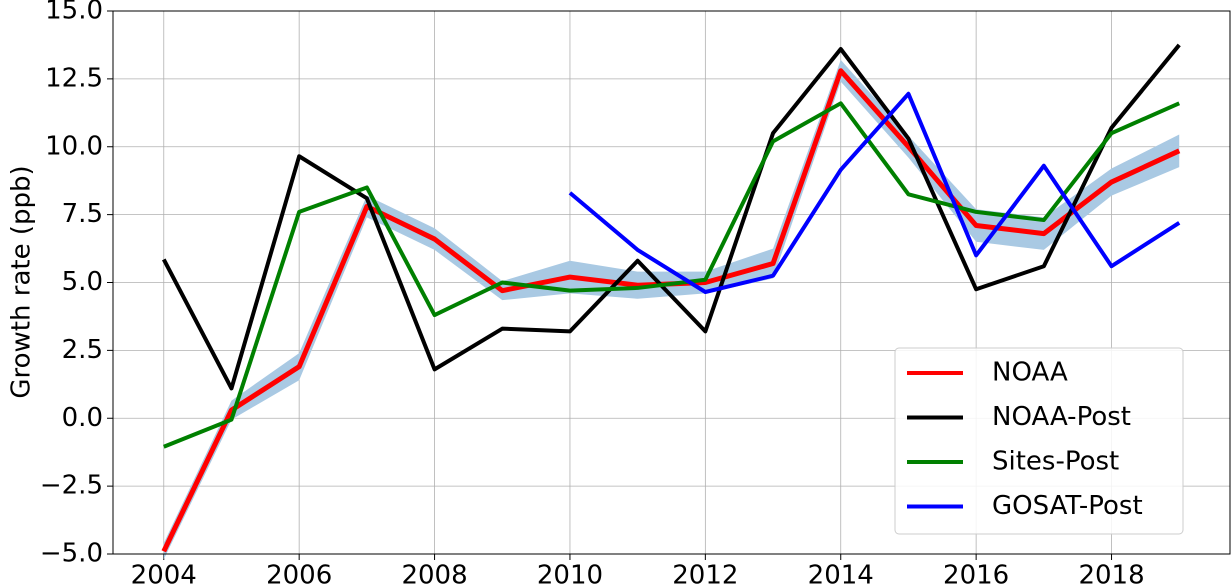 The image size is (1231, 588). What do you see at coordinates (570, 573) in the screenshot?
I see `x-tick-label: 2010` at bounding box center [570, 573].